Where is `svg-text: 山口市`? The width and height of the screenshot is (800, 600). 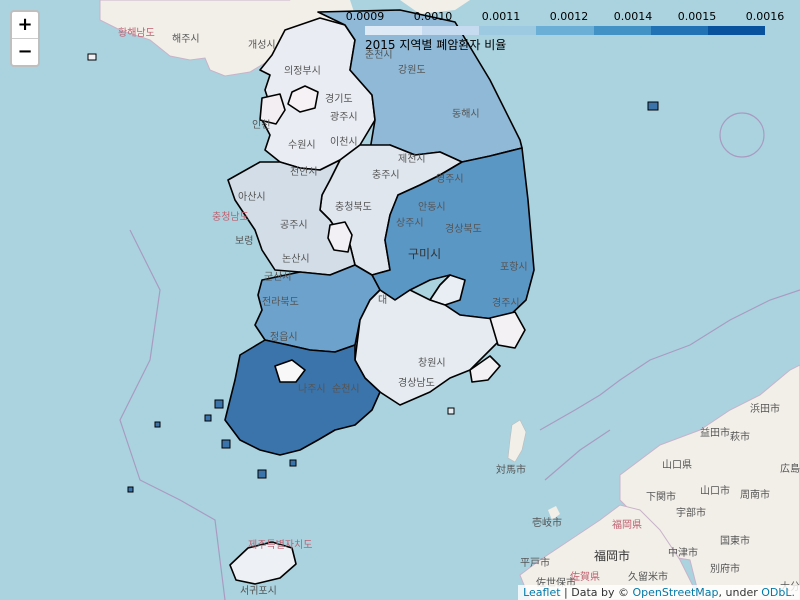 svg-text: 山口市 is located at coordinates (715, 490).